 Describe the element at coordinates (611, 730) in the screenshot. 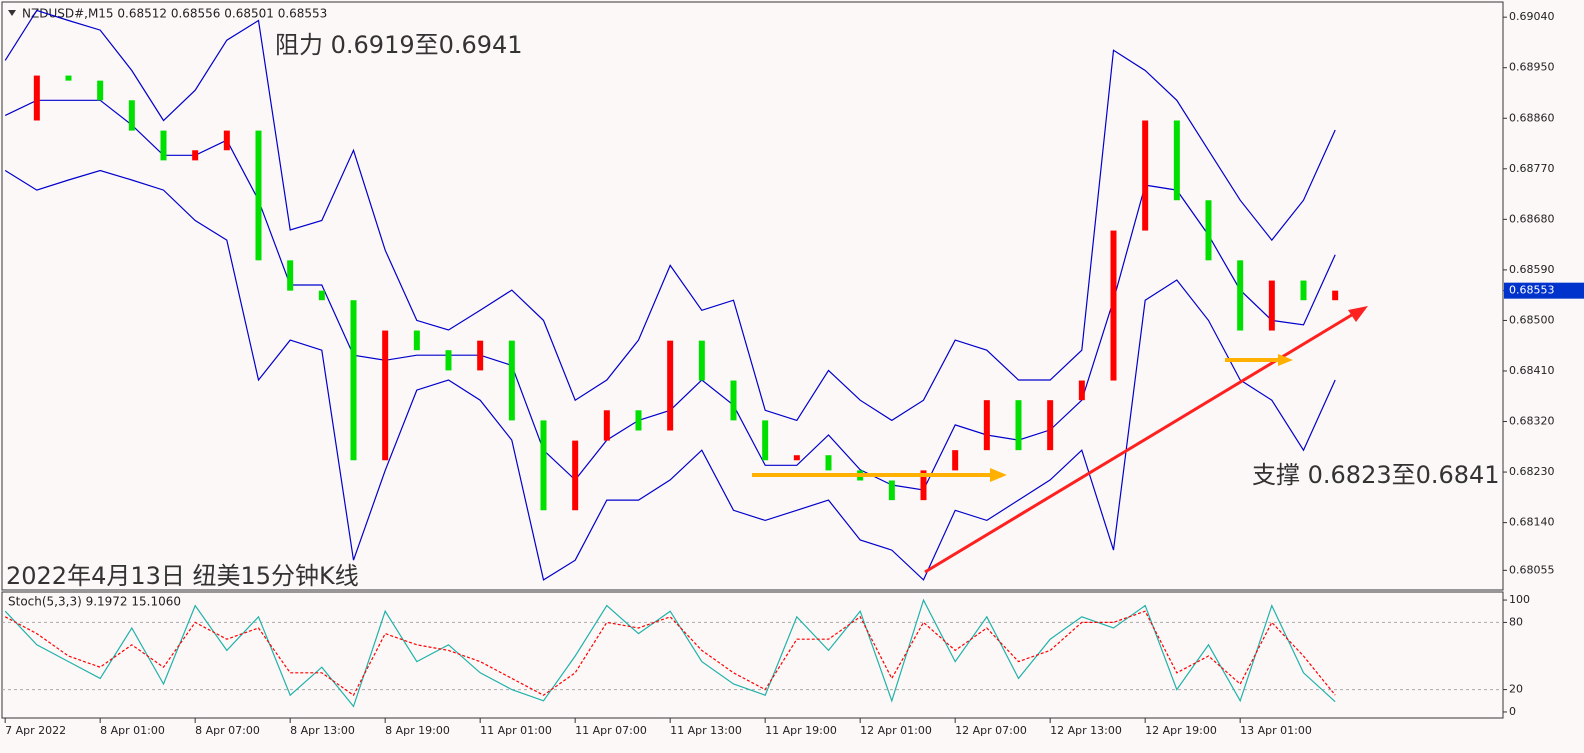

I see `x-tick-label: 11 Apr 07:00` at that location.